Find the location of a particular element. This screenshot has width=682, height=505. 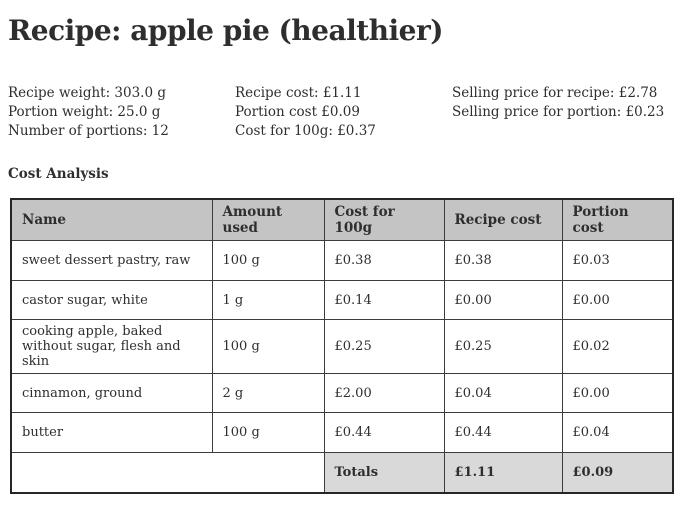

summary-portion-weight: Portion weight: 25.0 g is located at coordinates (84, 112).